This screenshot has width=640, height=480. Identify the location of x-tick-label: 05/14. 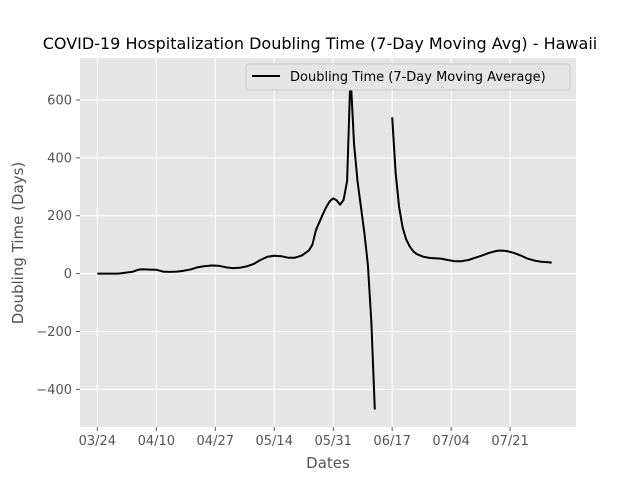
(274, 441).